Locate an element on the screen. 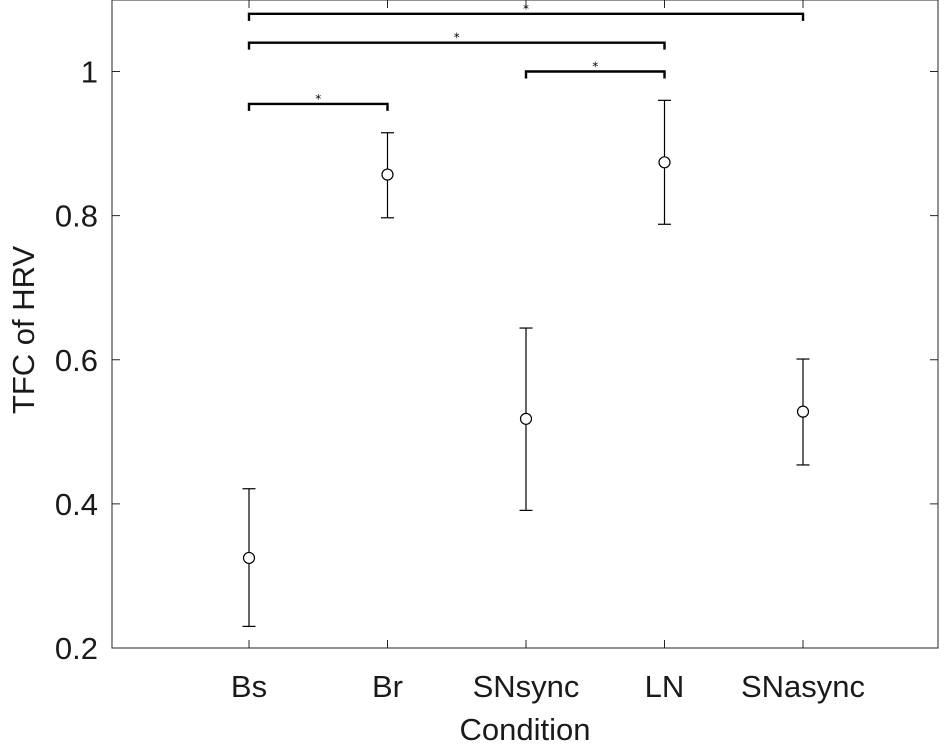  y-axis-label: TFC of HRV is located at coordinates (23, 330).